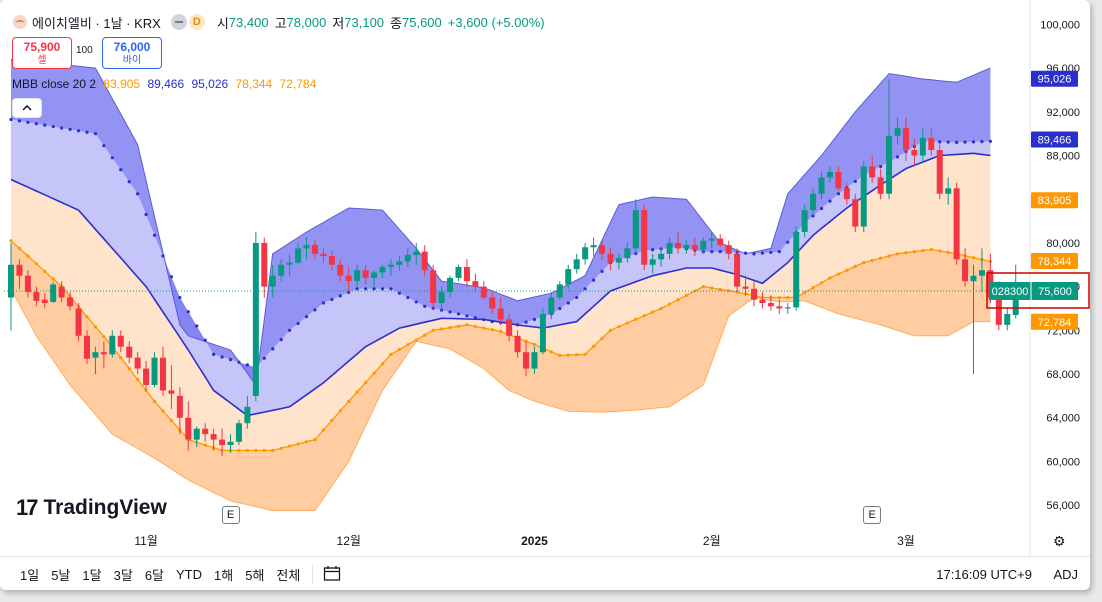 The height and width of the screenshot is (602, 1102). Describe the element at coordinates (306, 22) in the screenshot. I see `high-value: 78,000` at that location.